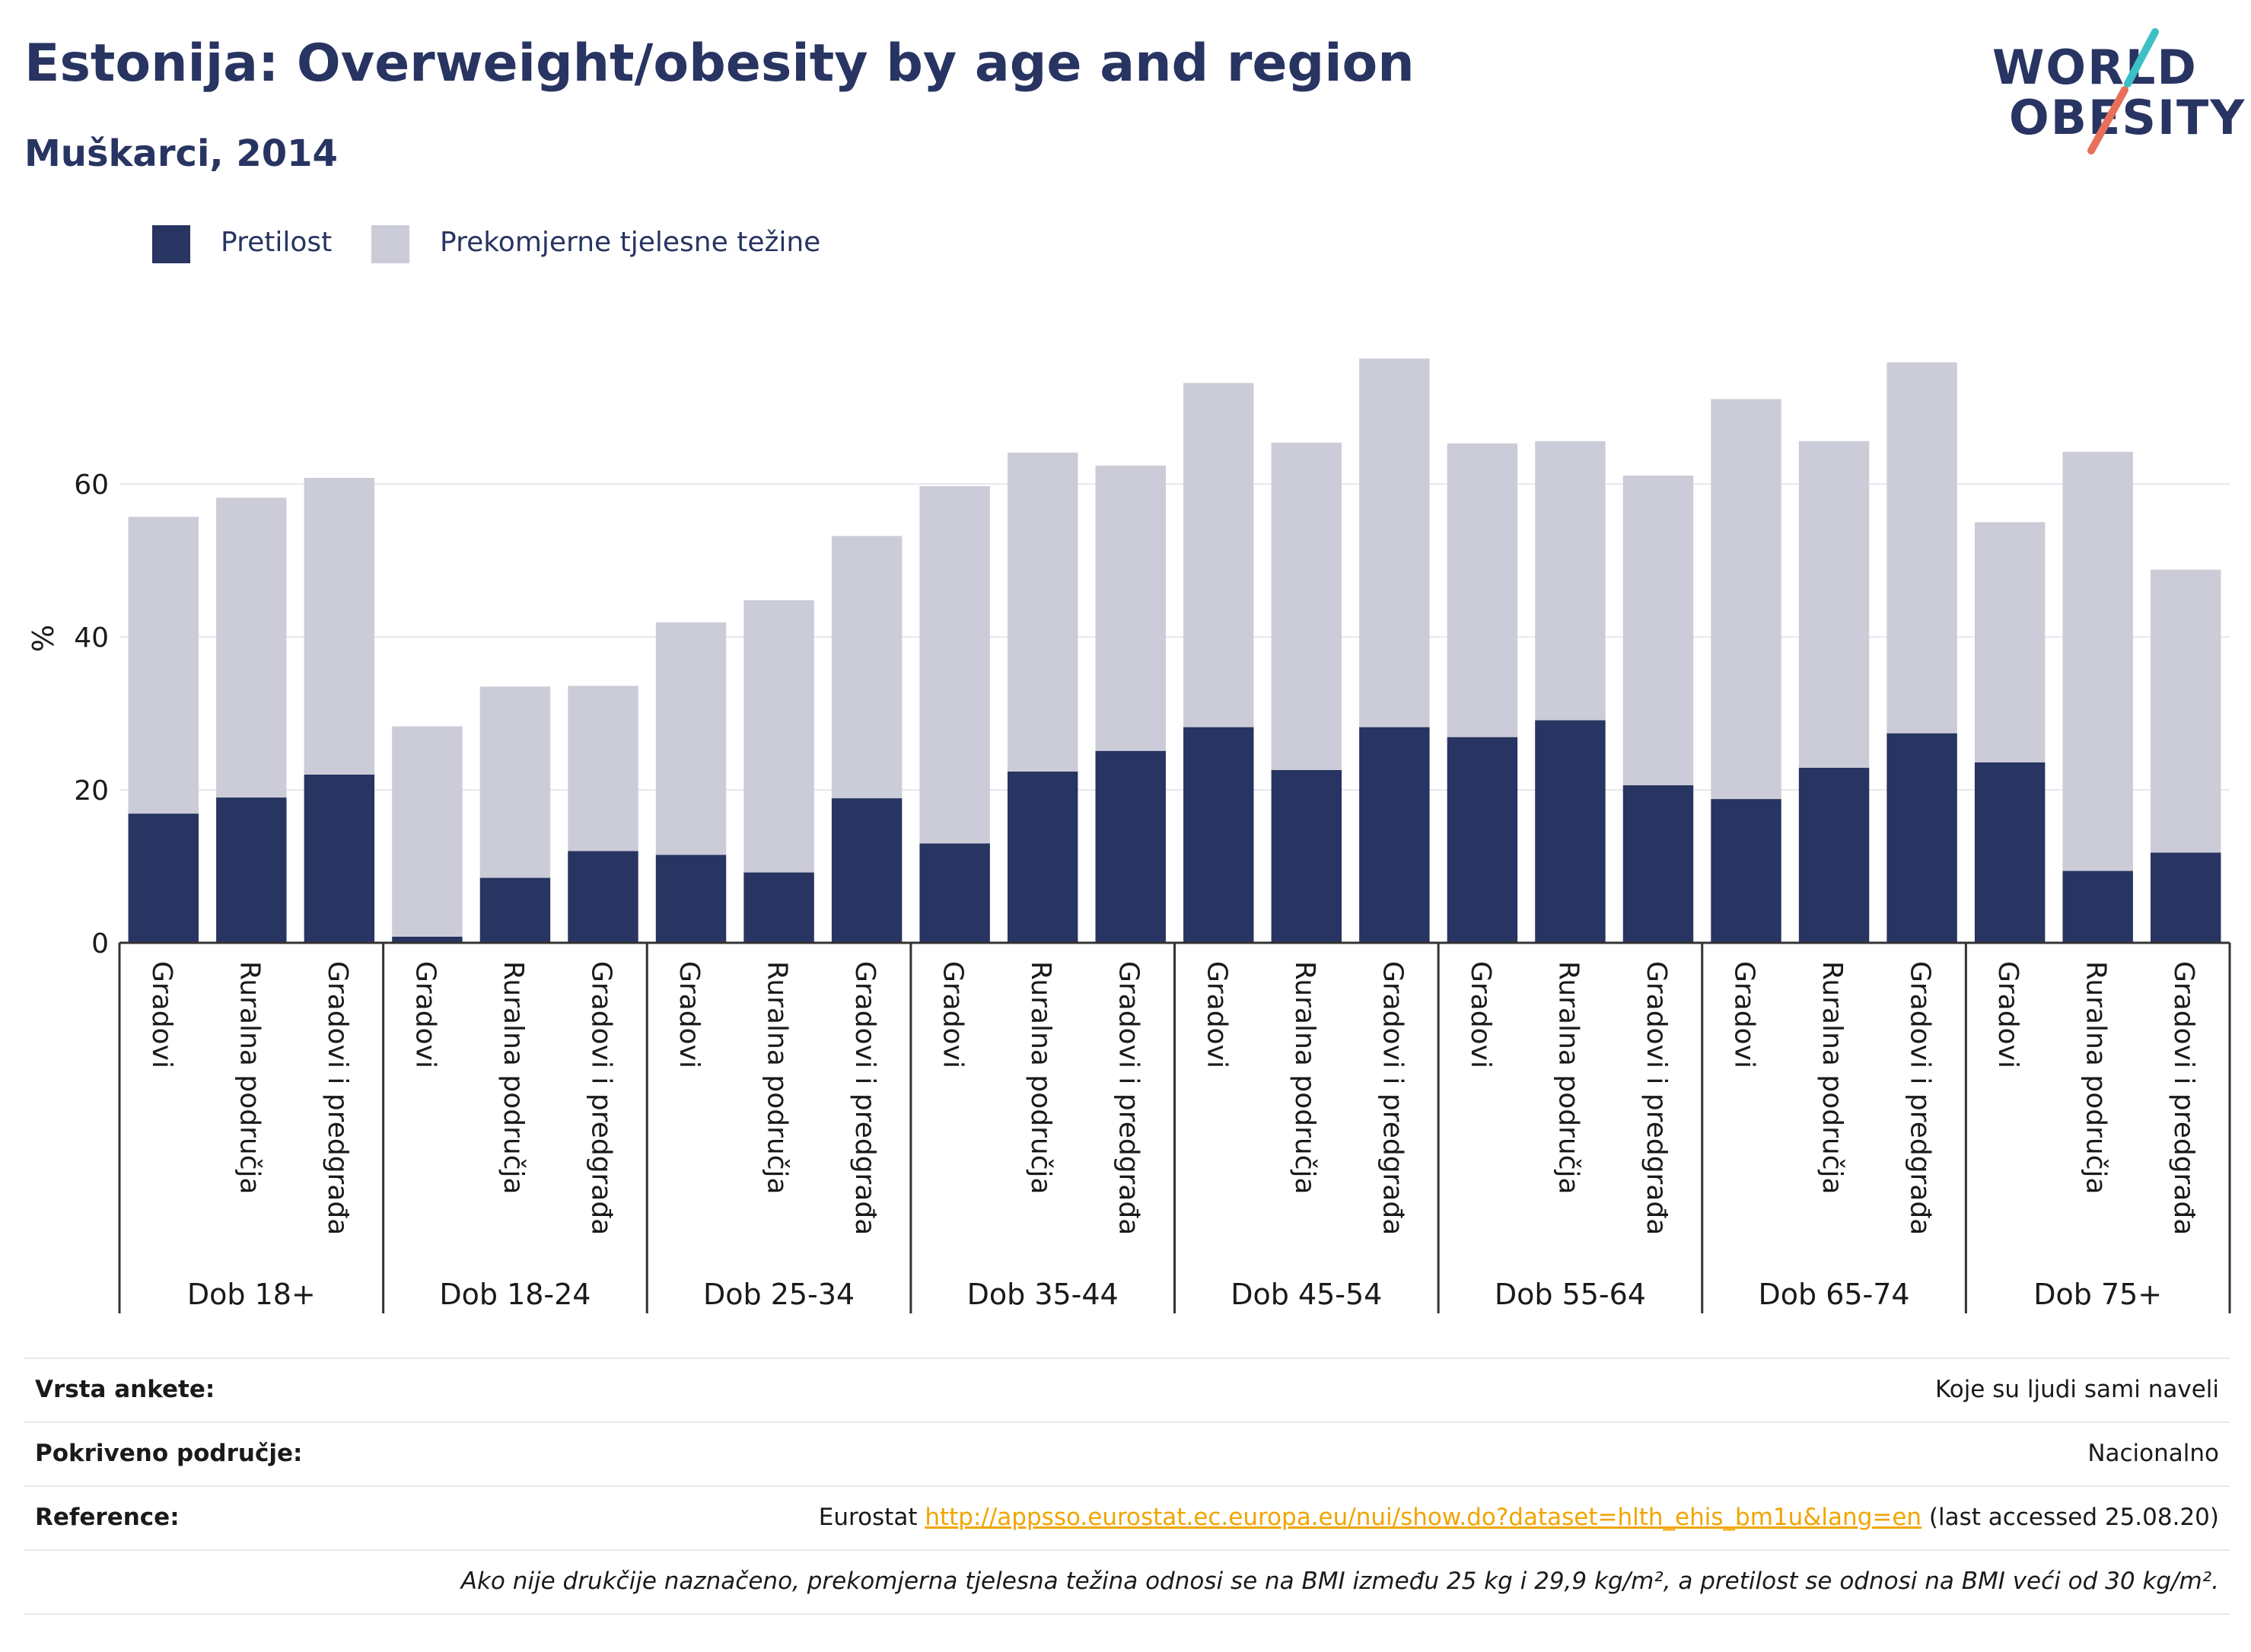 The image size is (2251, 1652). What do you see at coordinates (171, 244) in the screenshot?
I see `legend-swatch-pretilost` at bounding box center [171, 244].